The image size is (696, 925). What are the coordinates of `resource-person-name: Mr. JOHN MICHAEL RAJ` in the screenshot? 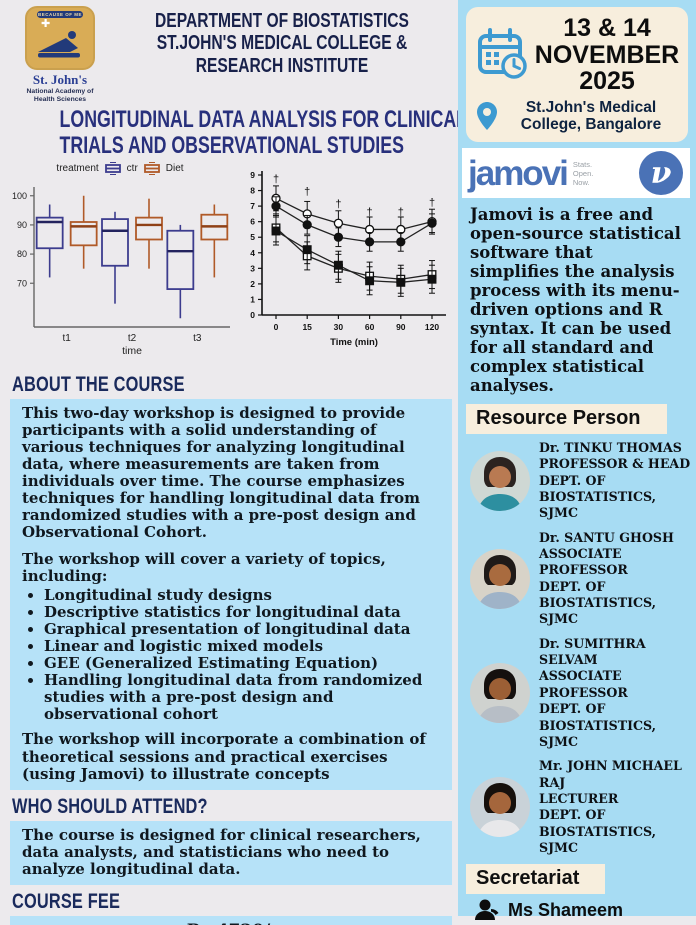 It's located at (610, 774).